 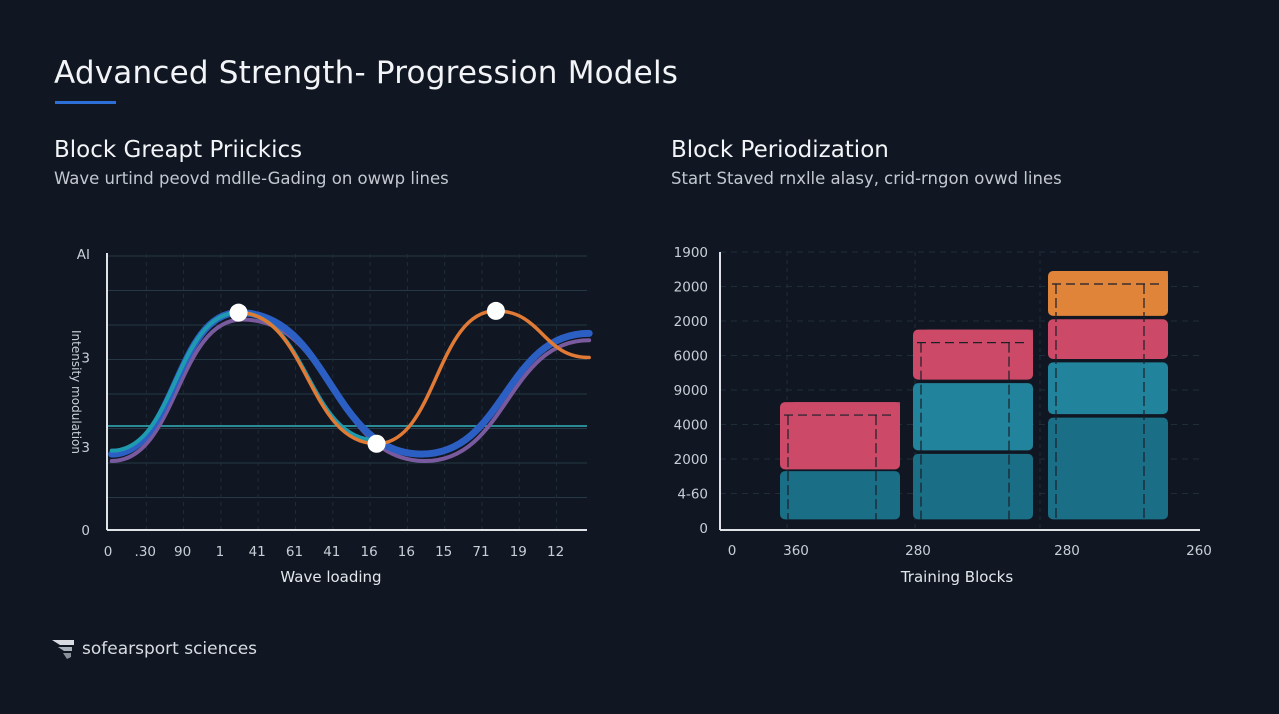 I want to click on x-tick-label: 15, so click(x=443, y=552).